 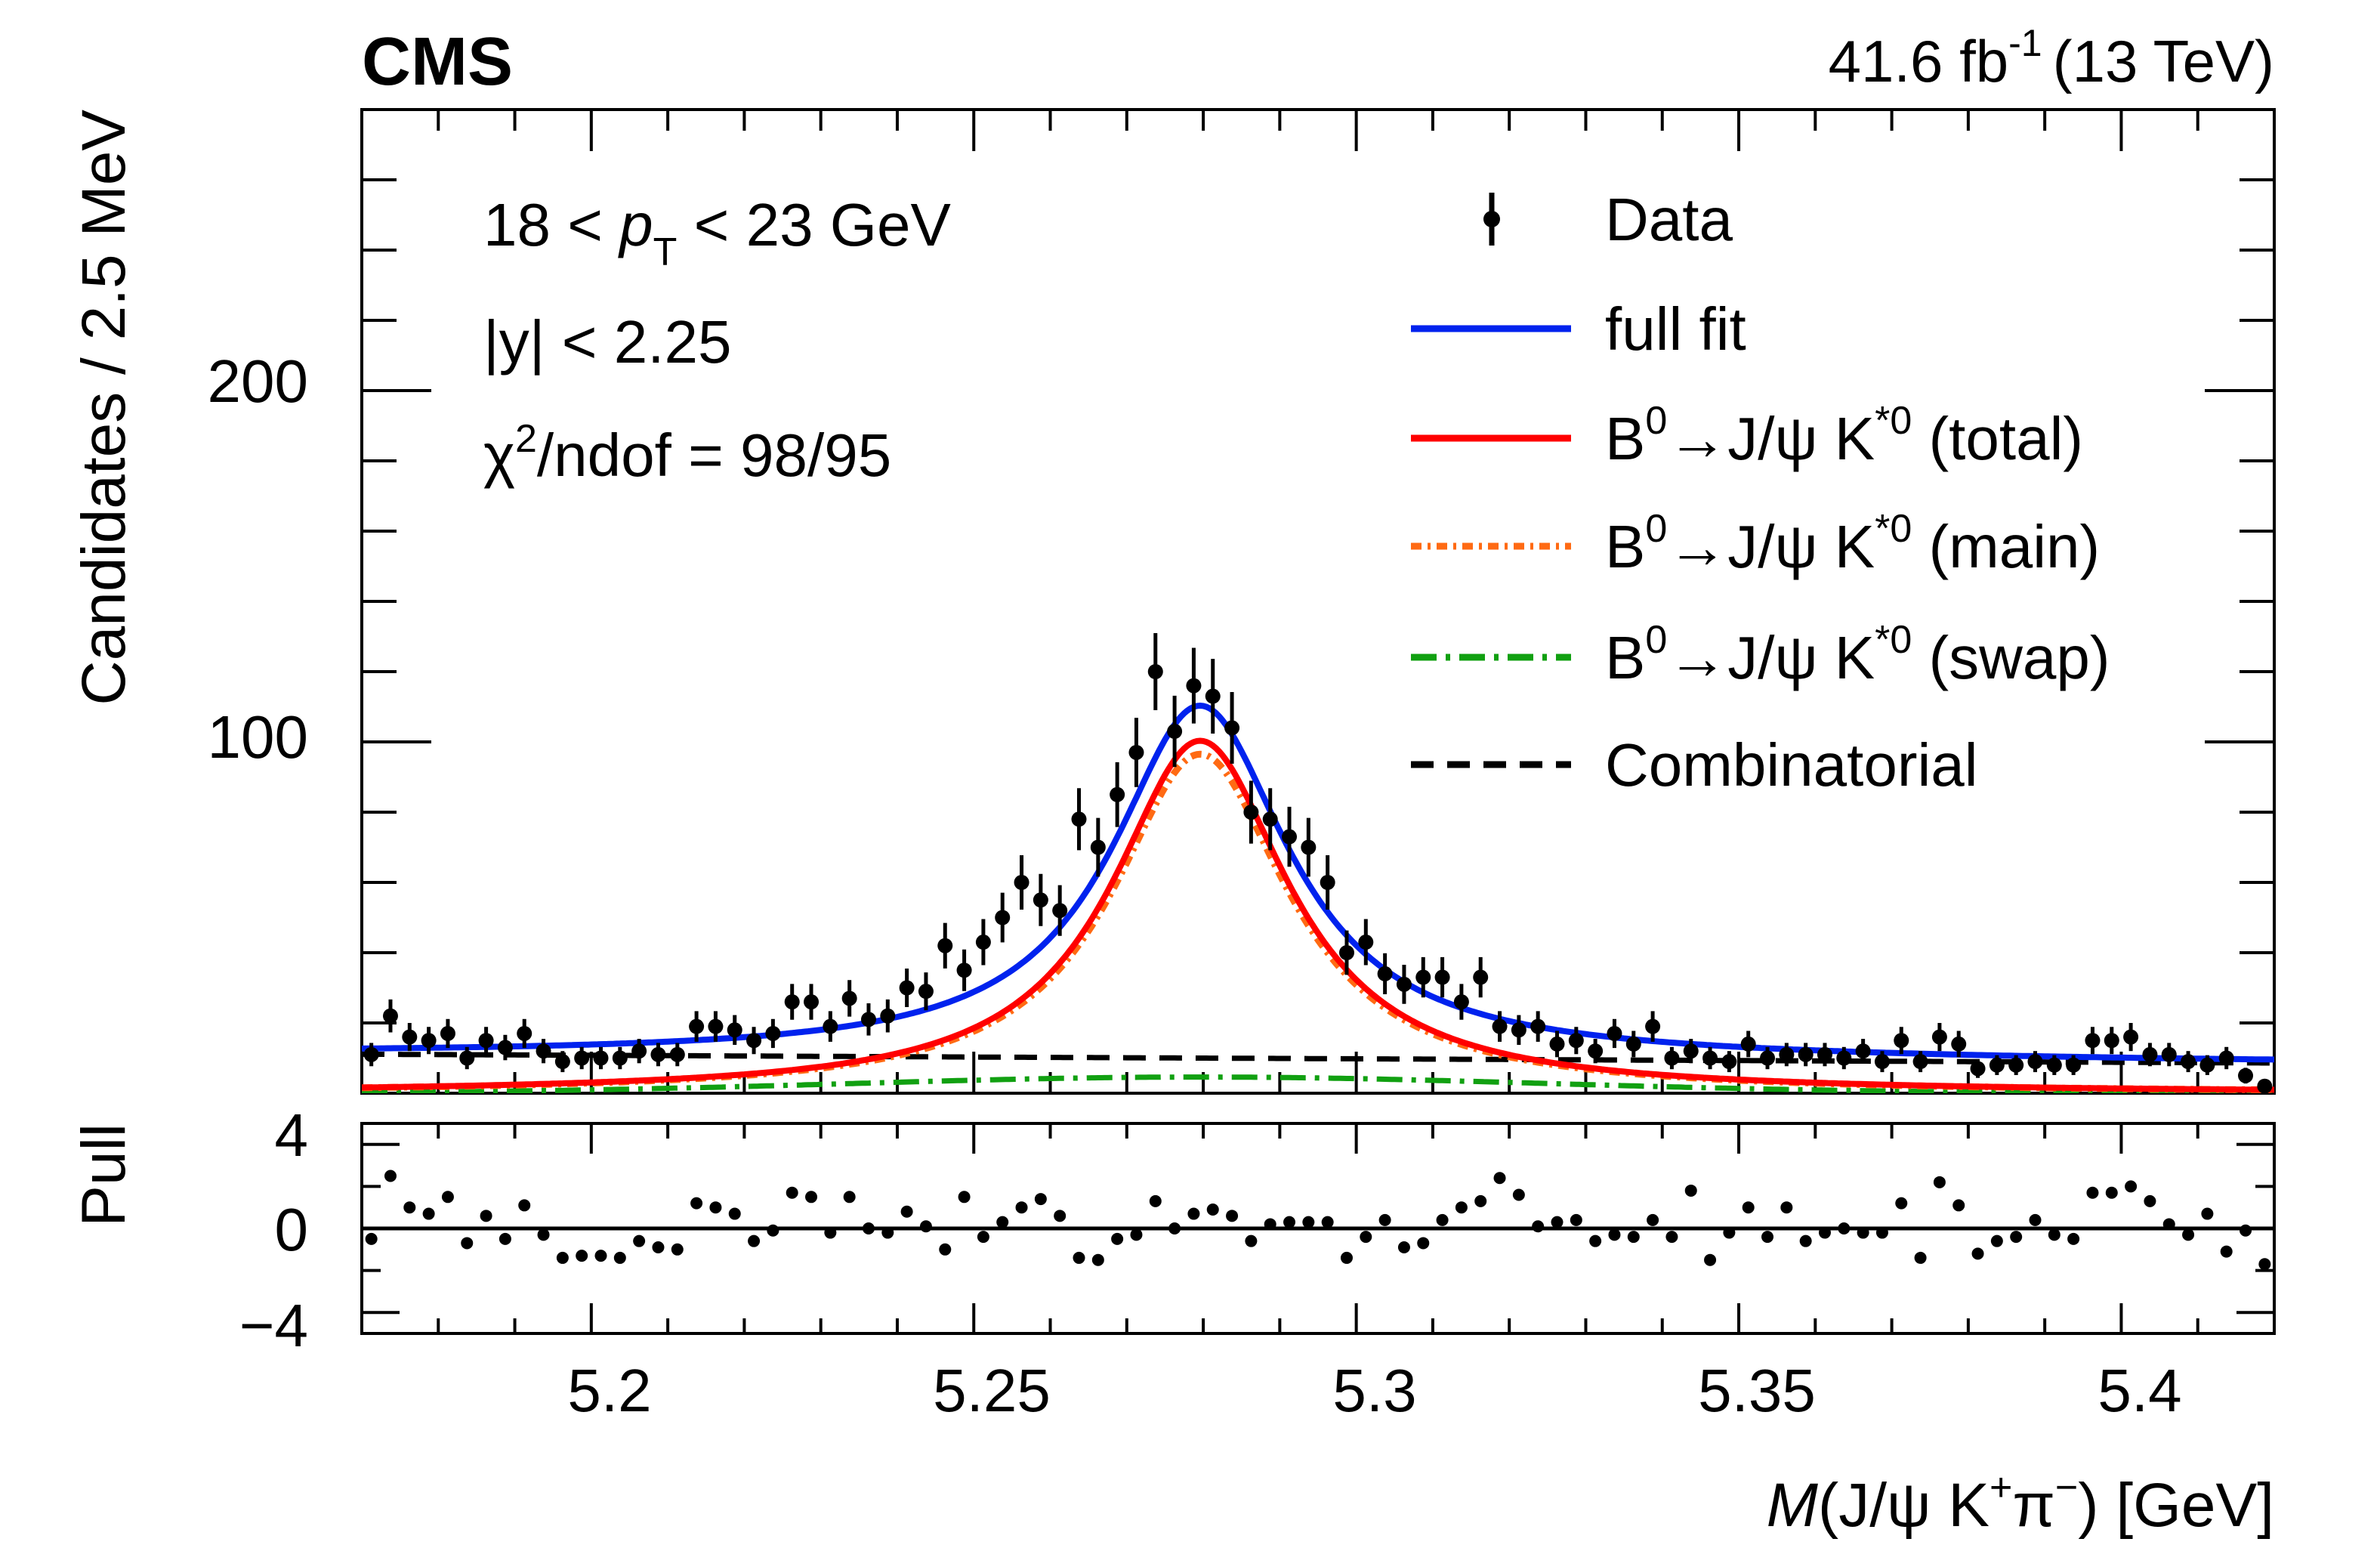 I want to click on legend-label-full-fit: full fit, so click(x=1675, y=329).